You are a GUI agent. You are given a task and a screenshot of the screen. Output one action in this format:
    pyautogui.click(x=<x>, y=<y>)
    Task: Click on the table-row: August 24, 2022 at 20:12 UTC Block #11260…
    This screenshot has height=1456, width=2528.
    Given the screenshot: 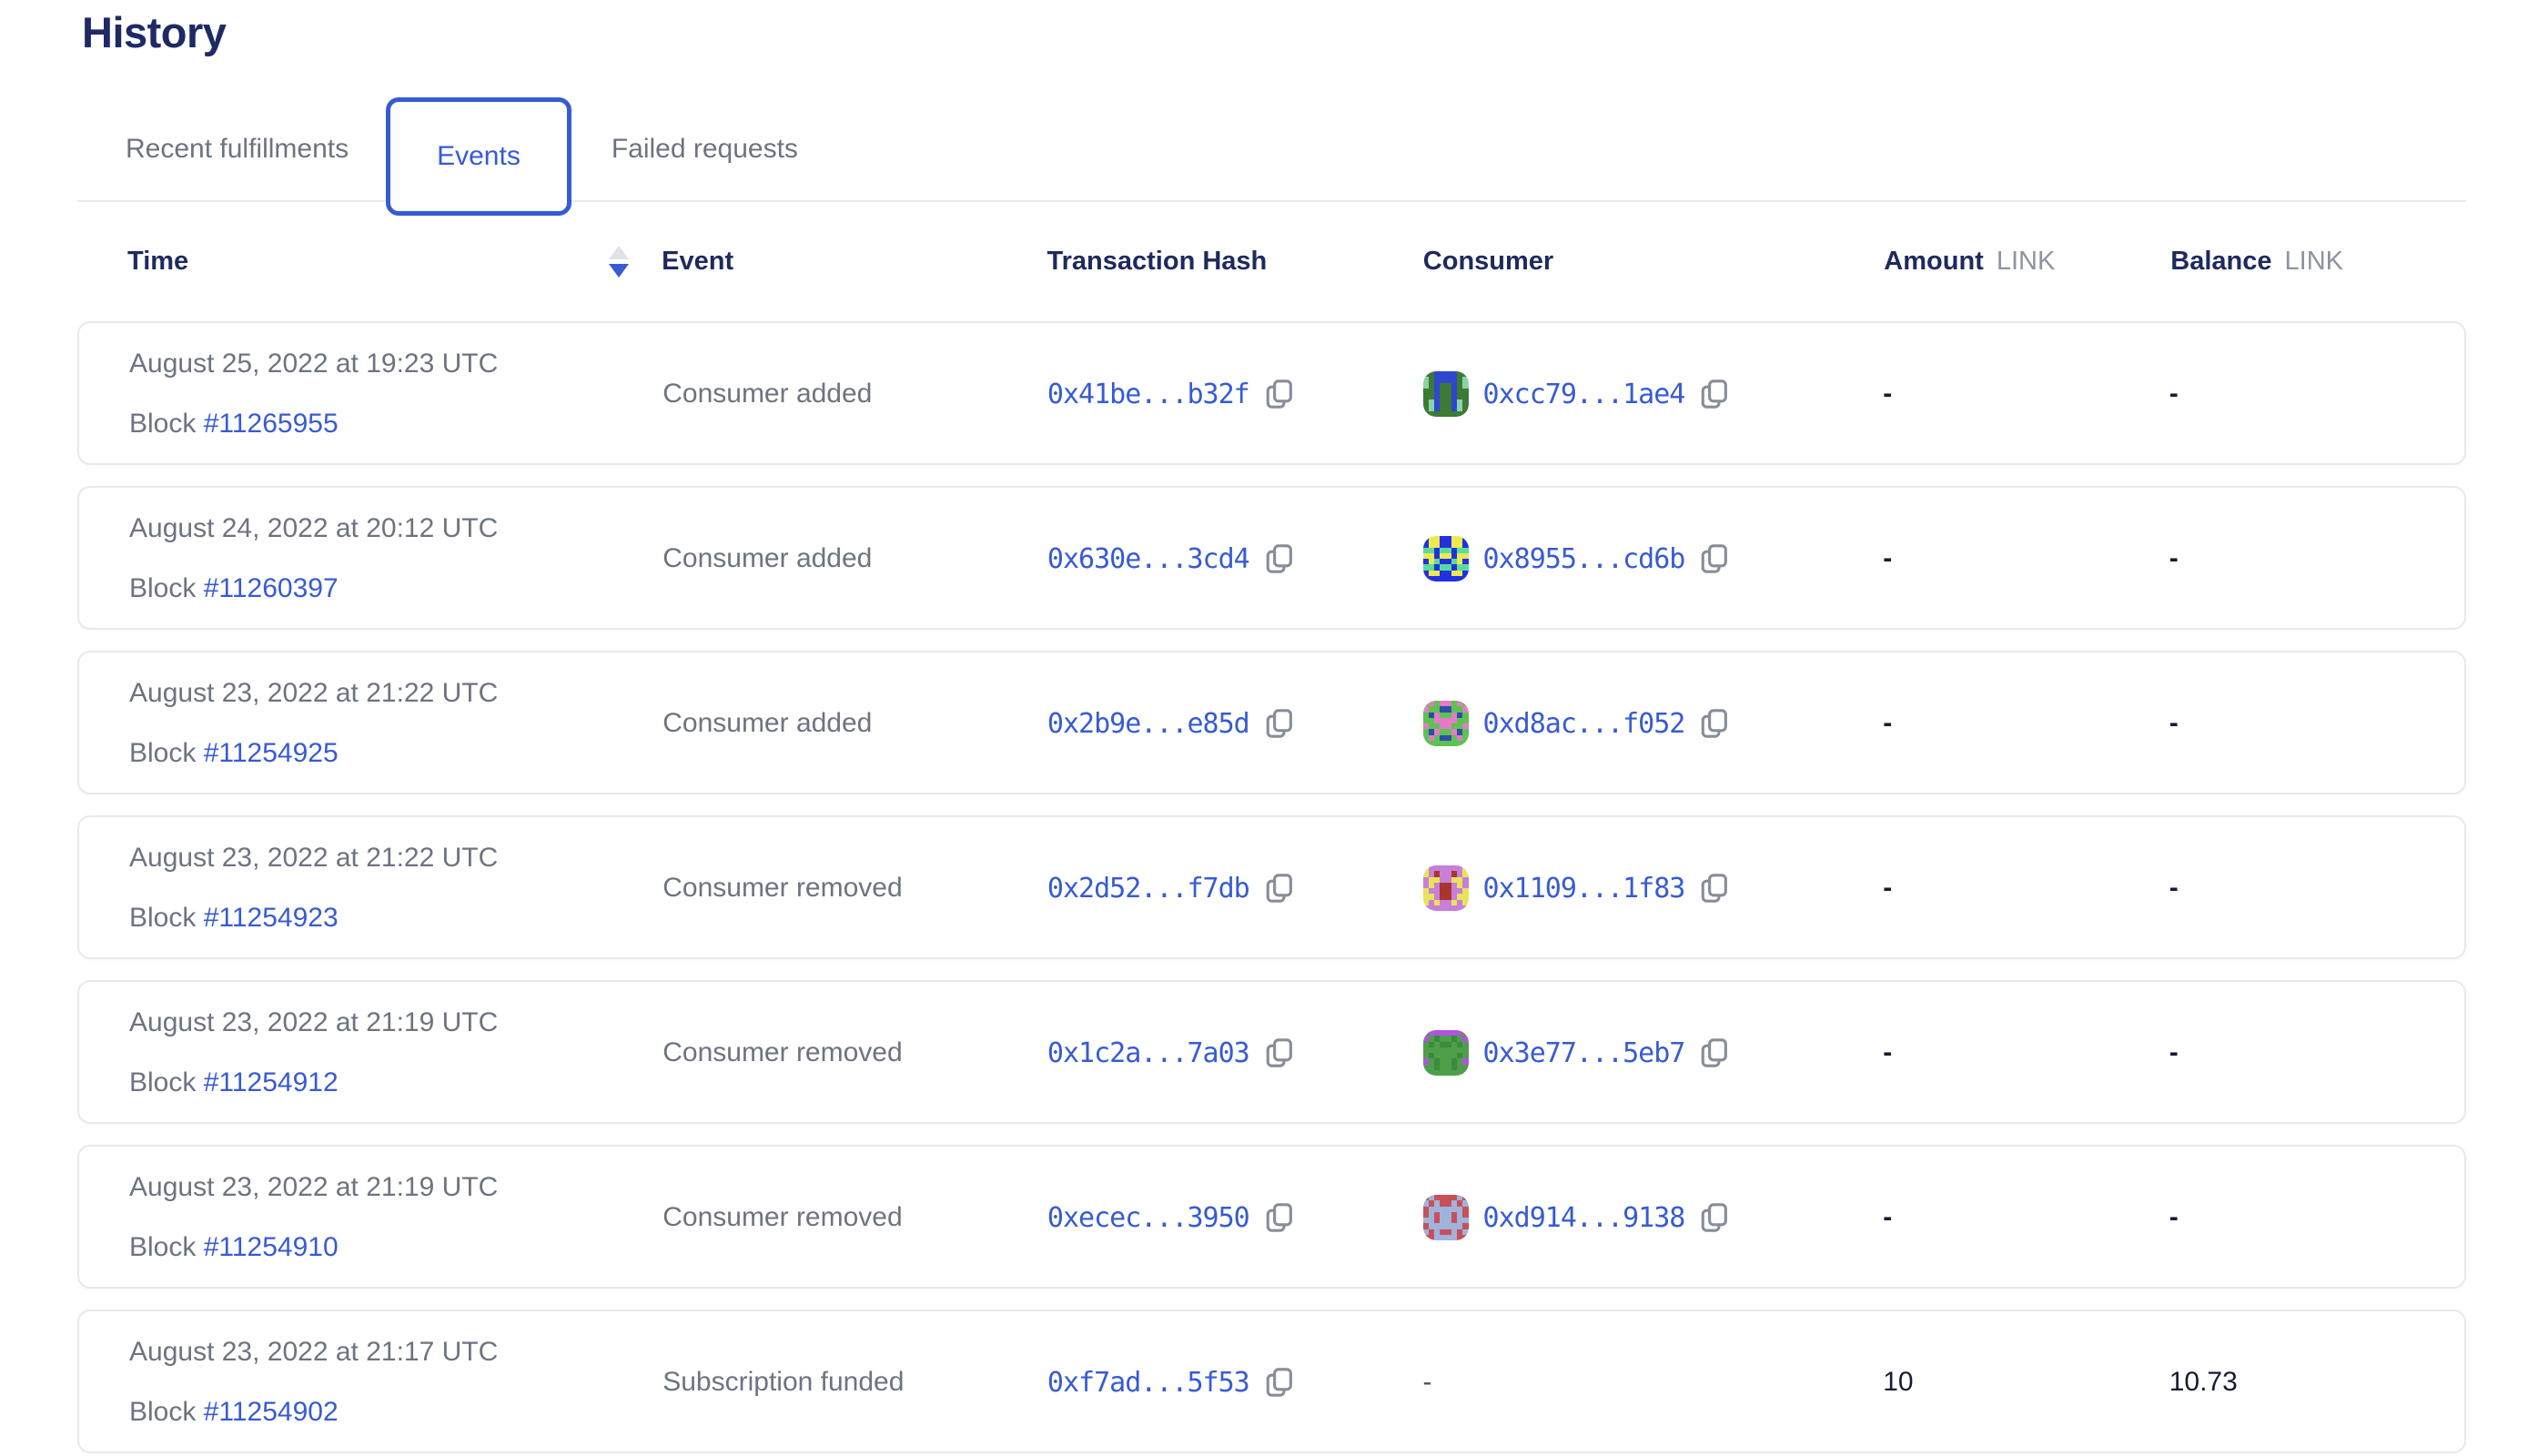 What is the action you would take?
    pyautogui.click(x=1271, y=558)
    